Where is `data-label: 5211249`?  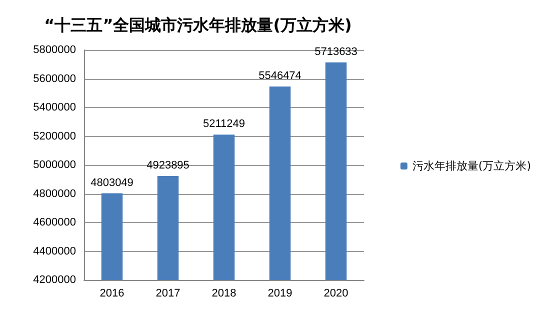 data-label: 5211249 is located at coordinates (224, 124).